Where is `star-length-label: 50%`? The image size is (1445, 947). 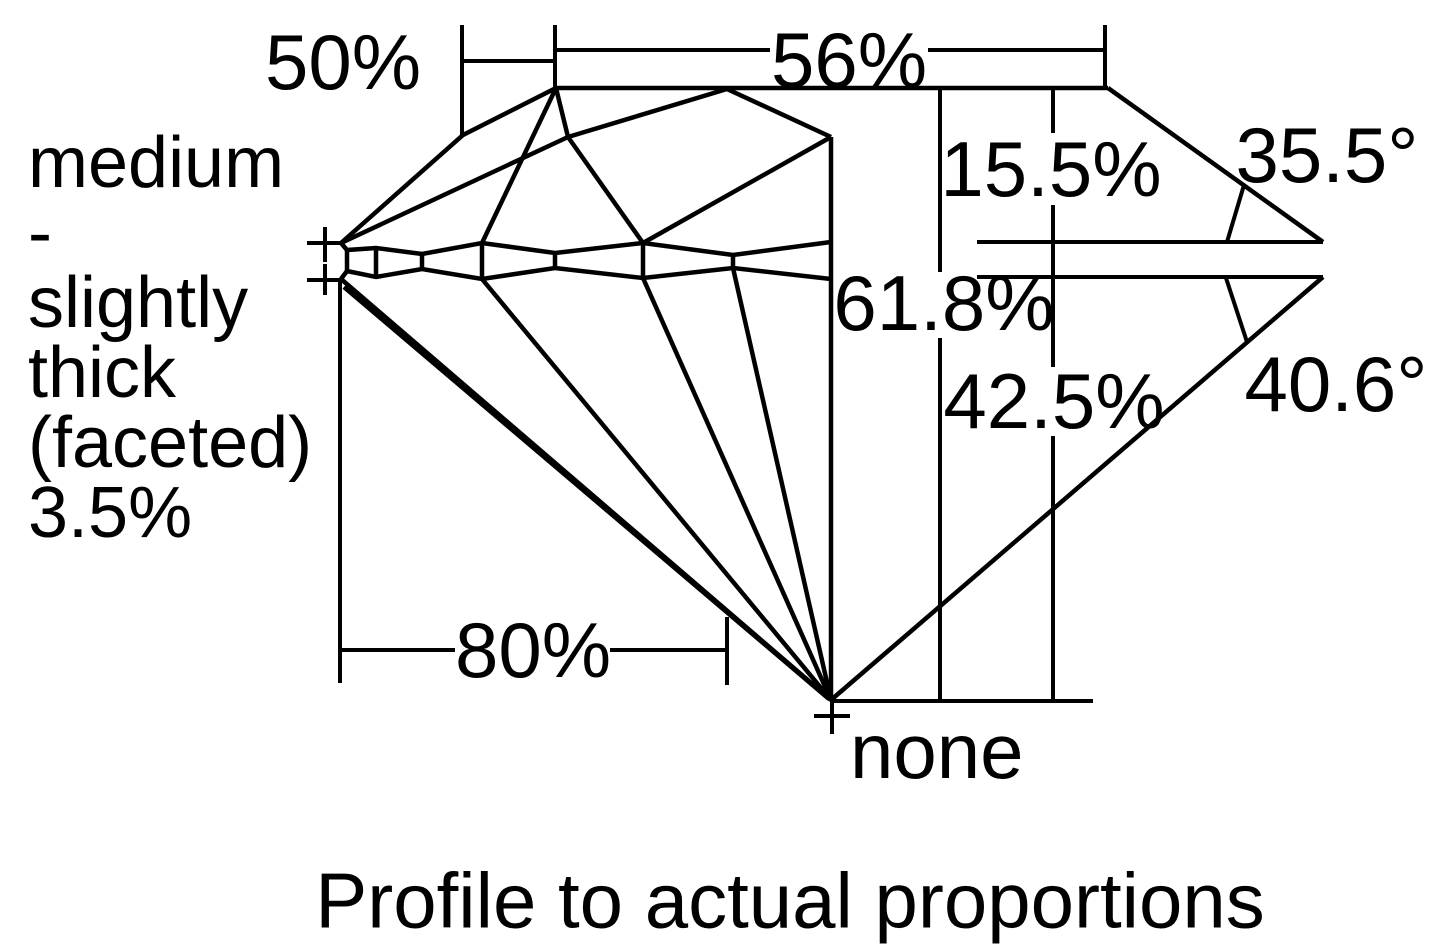 star-length-label: 50% is located at coordinates (343, 62).